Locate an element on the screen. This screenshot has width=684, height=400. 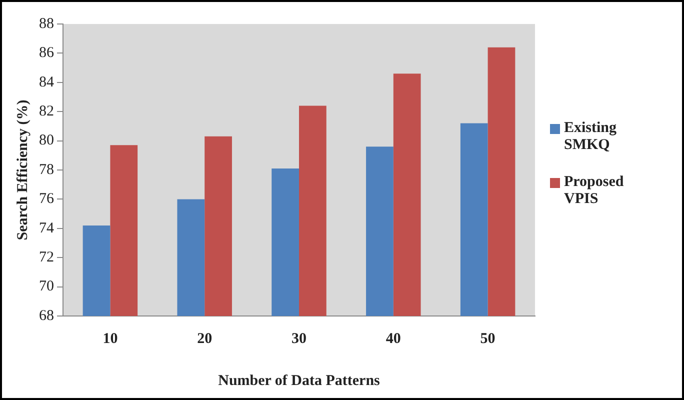
y-tick-label: 70 is located at coordinates (46, 286).